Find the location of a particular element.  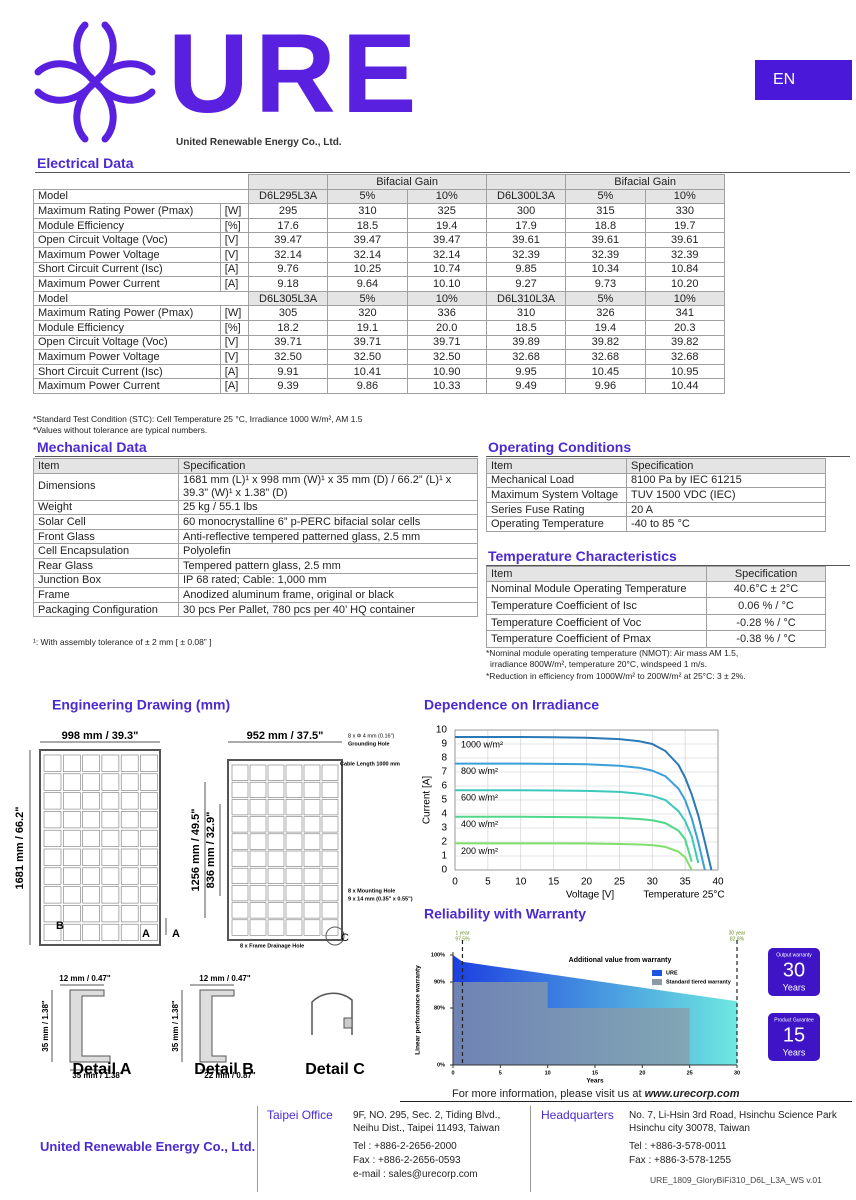

row-label: Maximum Power Current is located at coordinates (127, 386).